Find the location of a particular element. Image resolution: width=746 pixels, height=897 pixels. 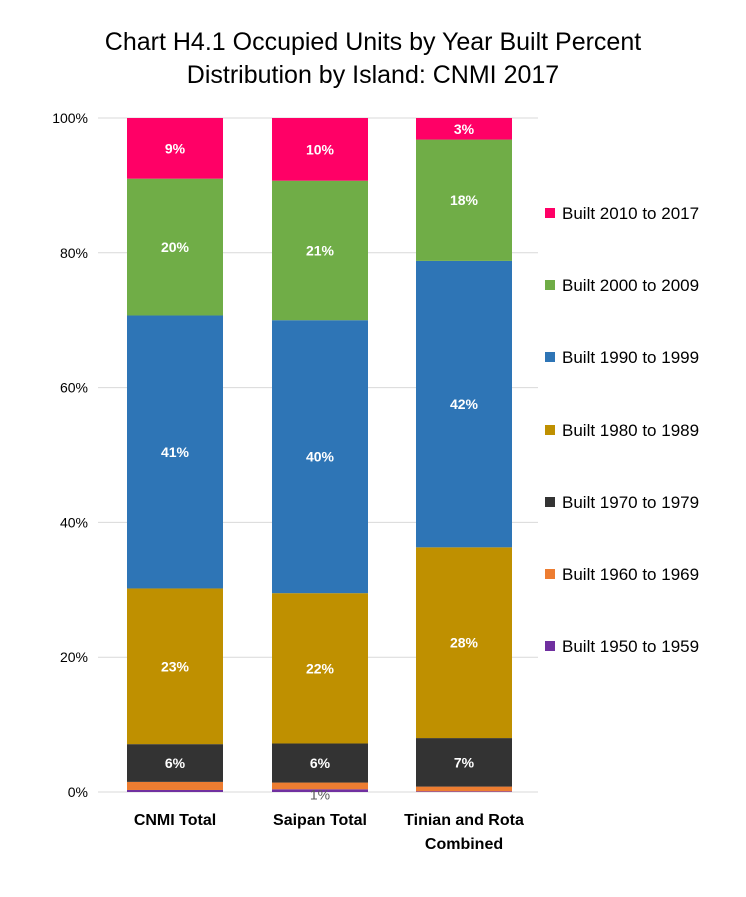

legend-label: Built 1960 to 1969 is located at coordinates (630, 574).